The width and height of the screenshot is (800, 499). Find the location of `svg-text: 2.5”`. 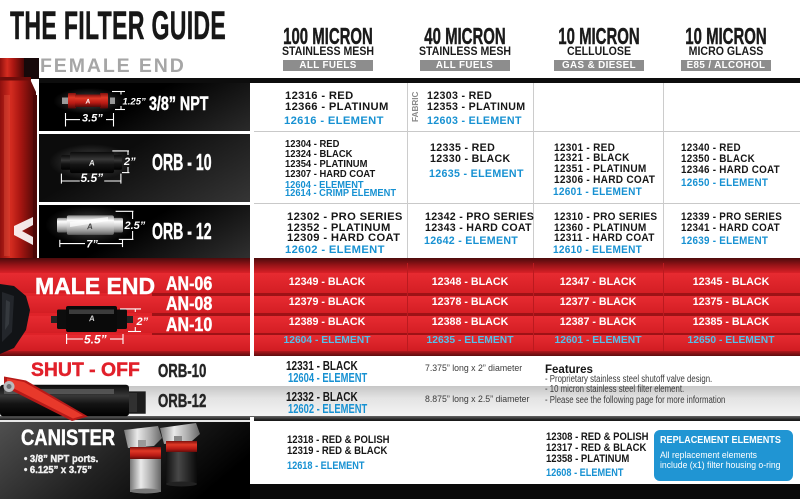

svg-text: 2.5” is located at coordinates (135, 226).